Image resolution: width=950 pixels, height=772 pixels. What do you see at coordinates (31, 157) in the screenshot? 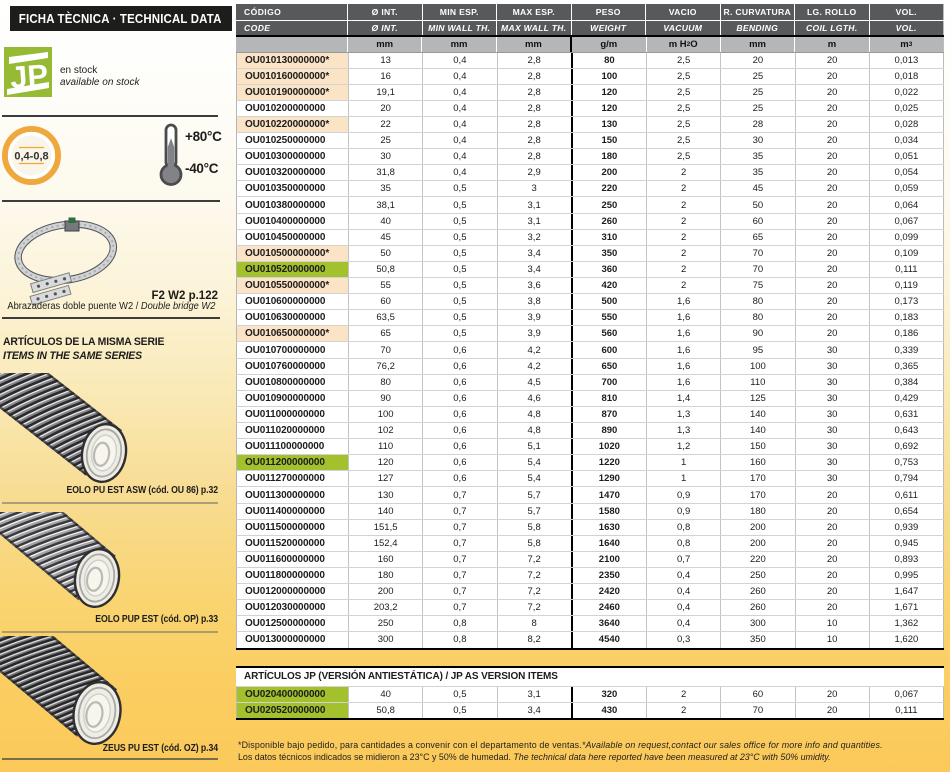
I see `svg-text: 0,4-0,8` at bounding box center [31, 157].